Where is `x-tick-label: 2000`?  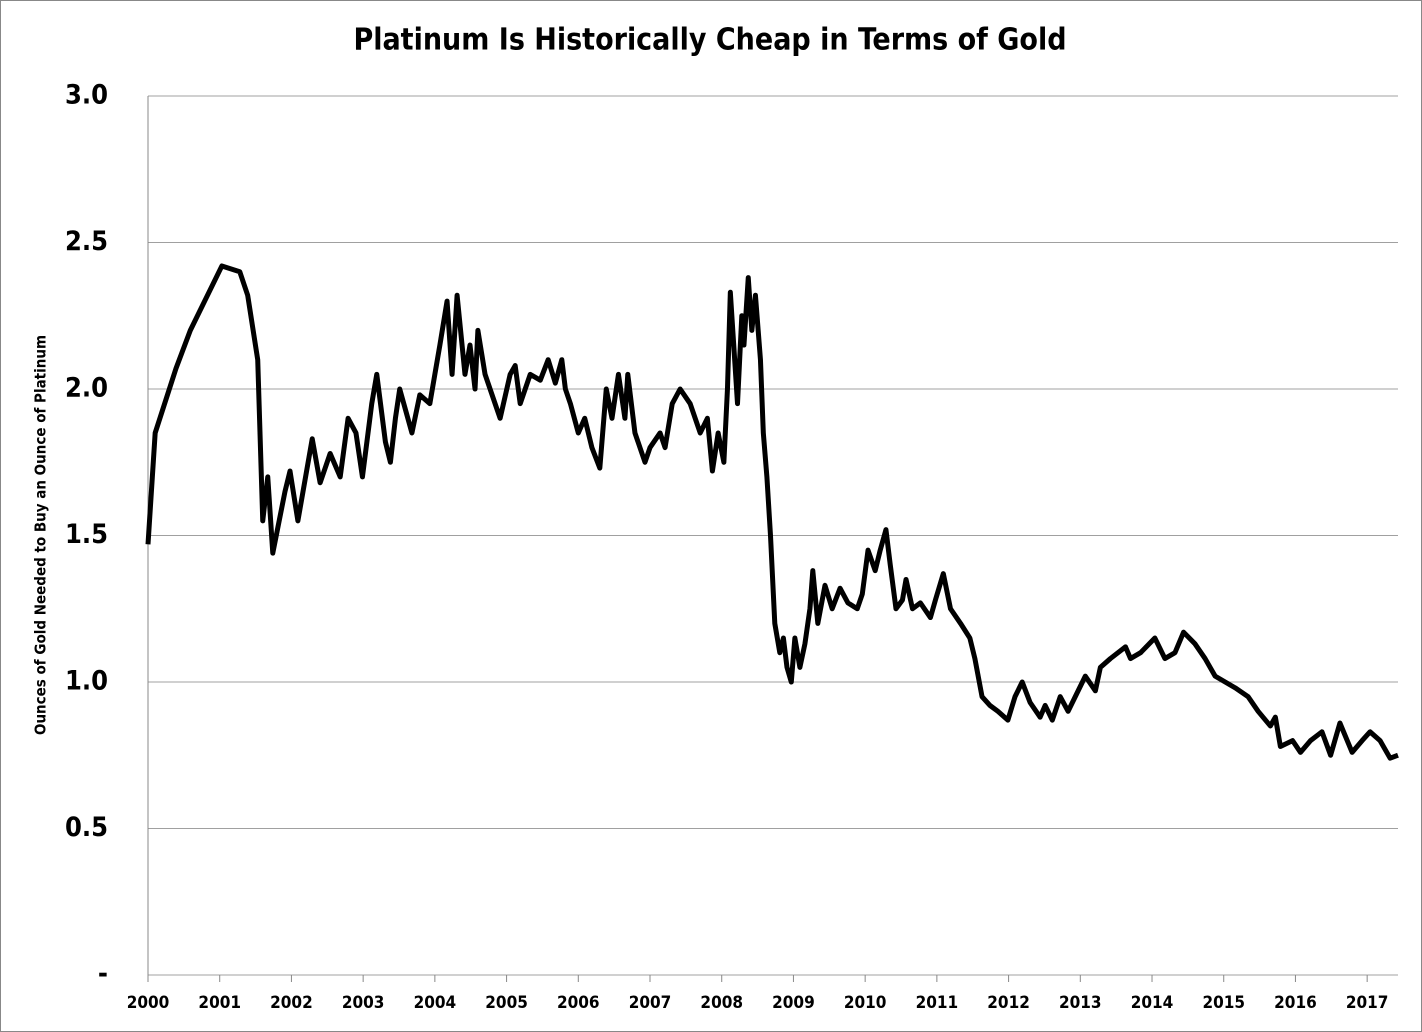
x-tick-label: 2000 is located at coordinates (148, 1003).